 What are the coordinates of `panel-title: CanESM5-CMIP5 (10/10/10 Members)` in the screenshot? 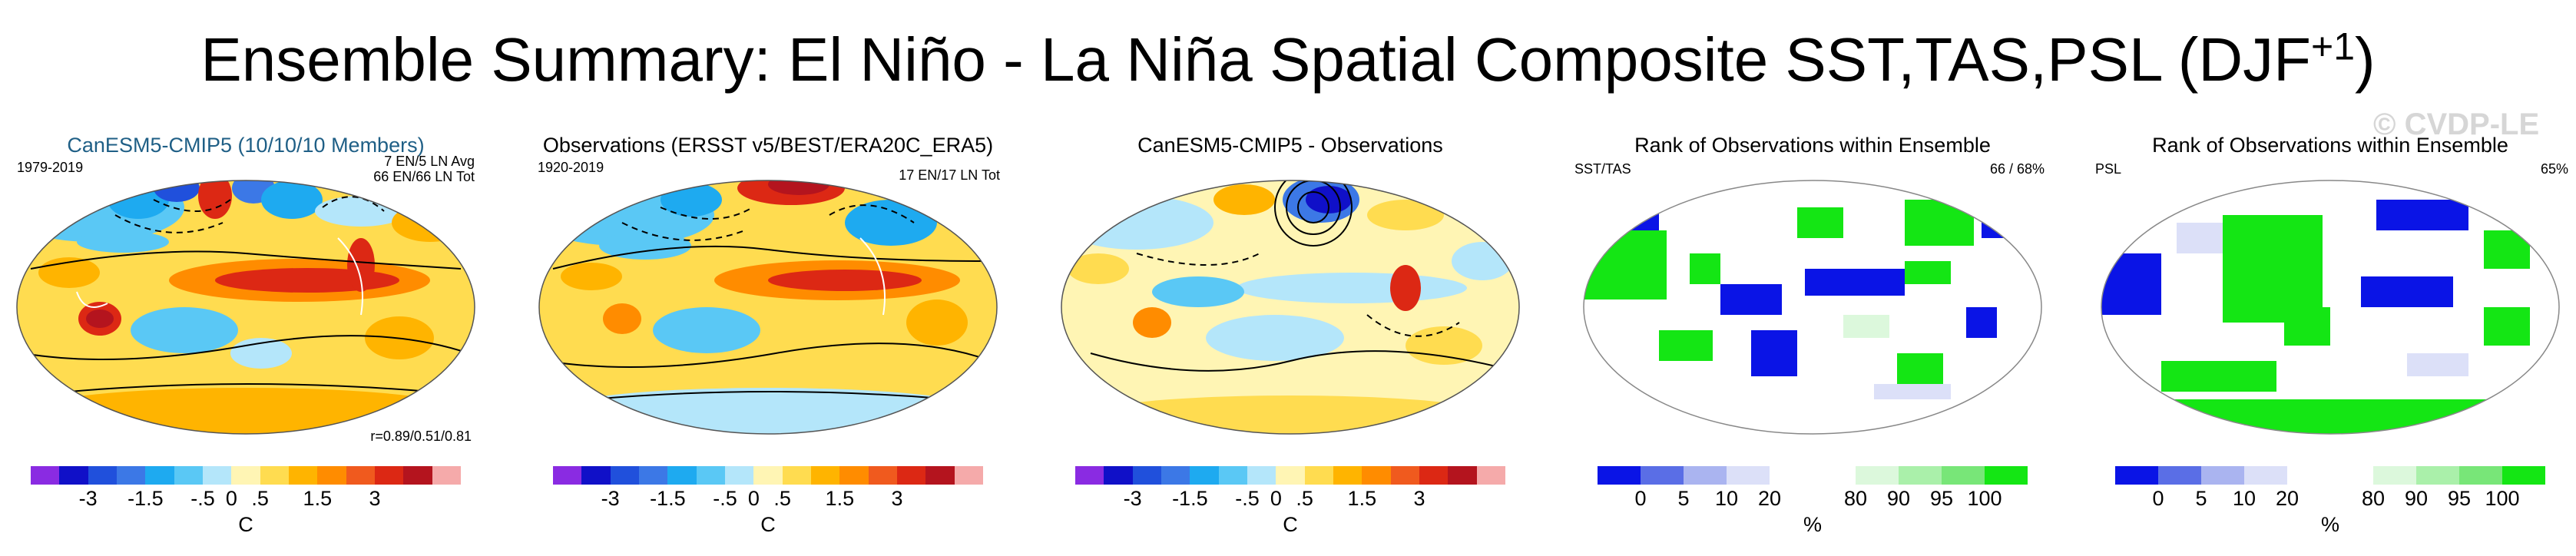 It's located at (246, 145).